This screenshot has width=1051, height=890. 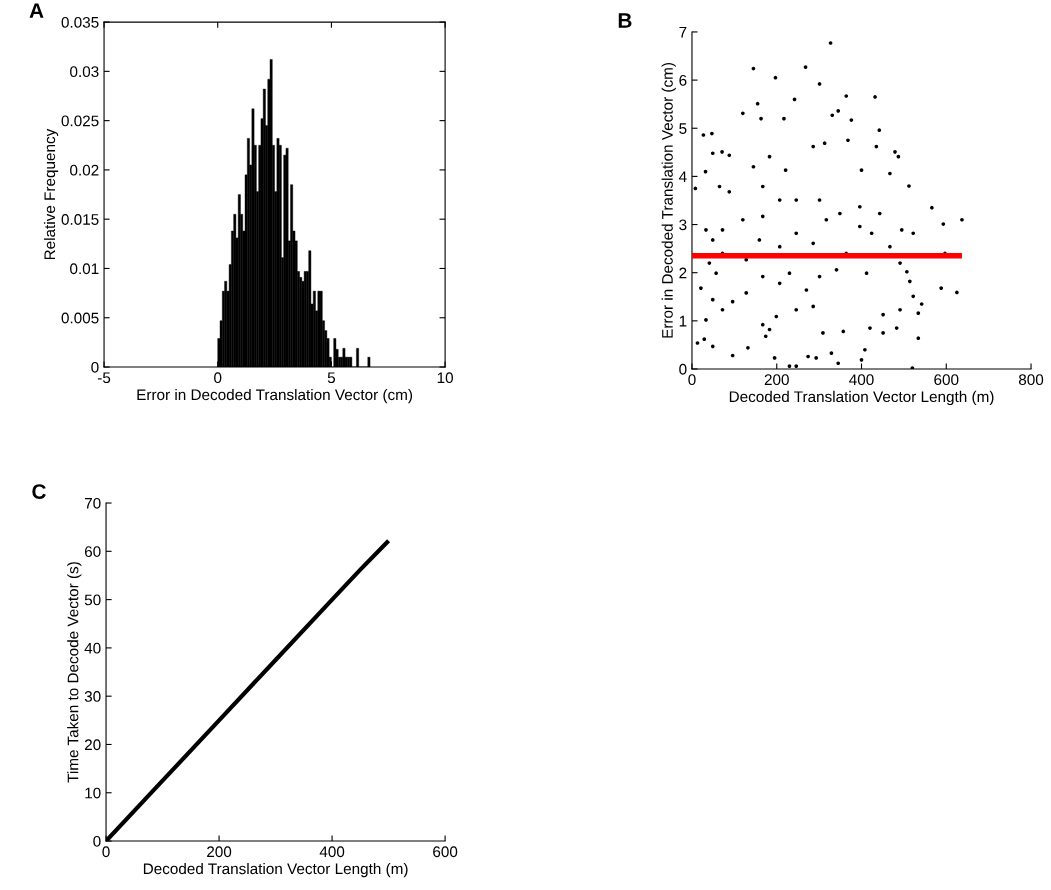 What do you see at coordinates (331, 378) in the screenshot?
I see `x-tick-label: 5` at bounding box center [331, 378].